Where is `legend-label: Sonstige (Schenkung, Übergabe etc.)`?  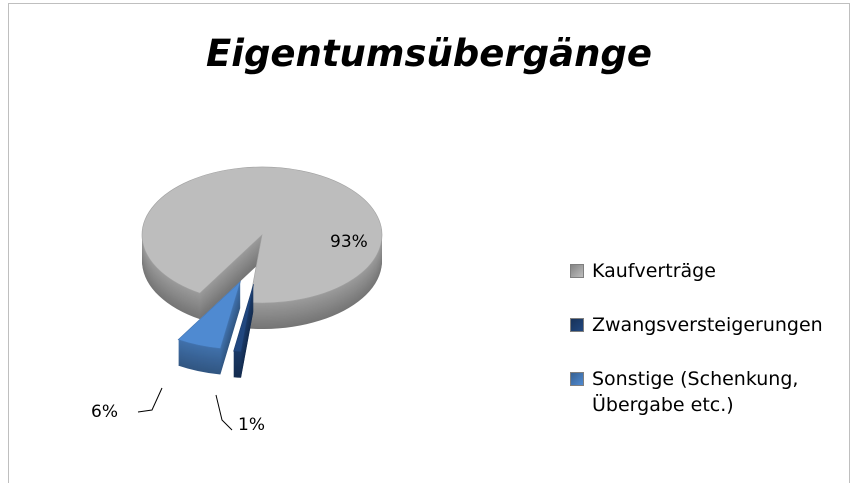
legend-label: Sonstige (Schenkung, Übergabe etc.) is located at coordinates (695, 392).